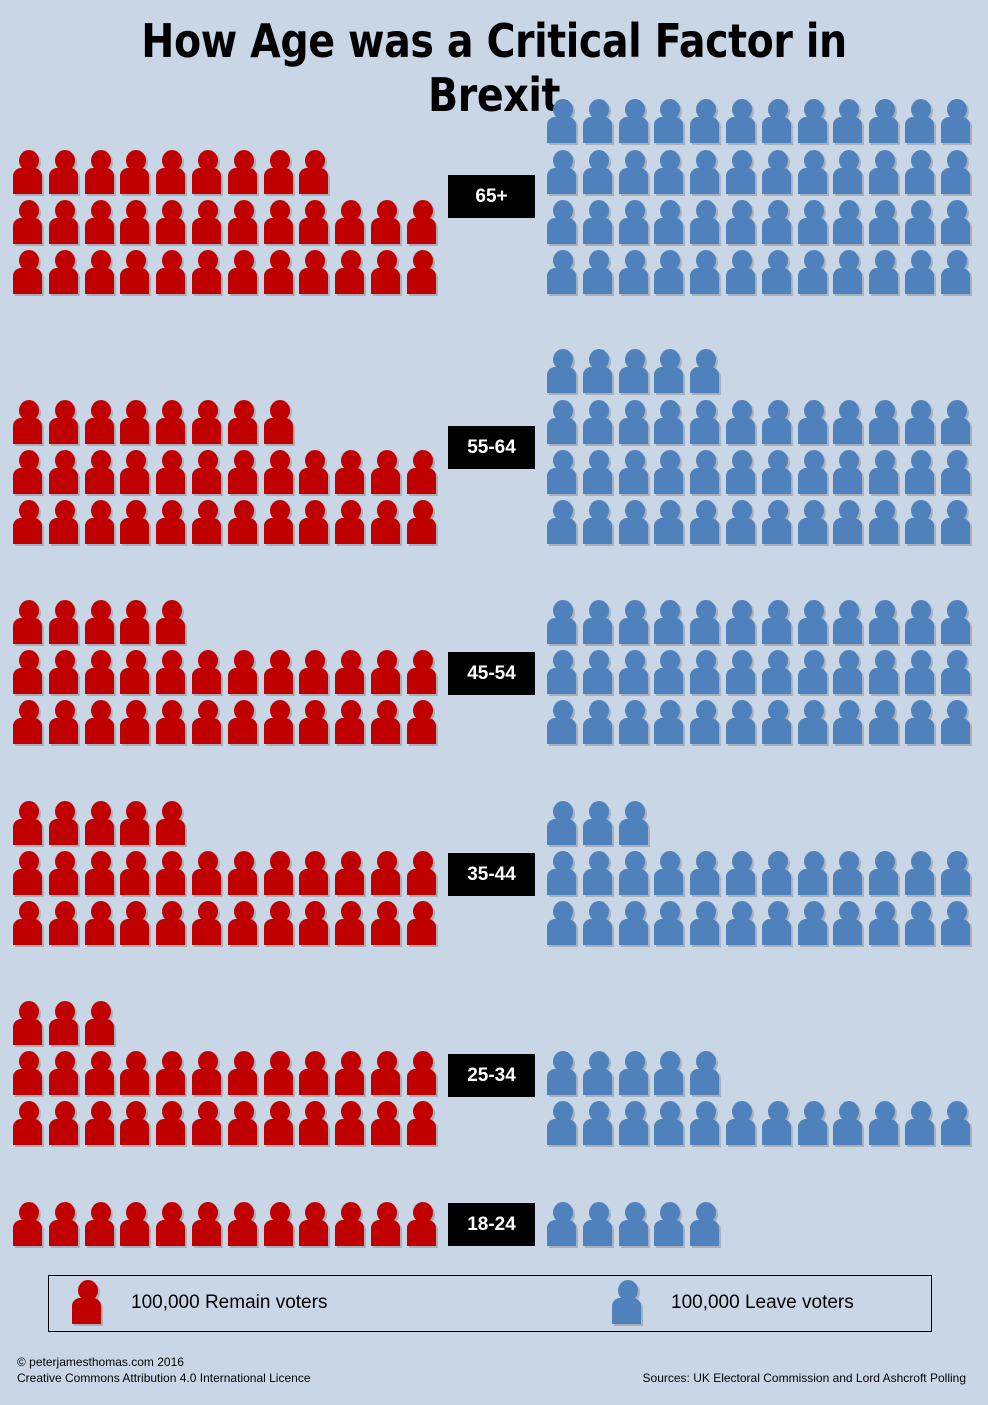 The height and width of the screenshot is (1405, 988). What do you see at coordinates (491, 874) in the screenshot?
I see `age-label: 35-44` at bounding box center [491, 874].